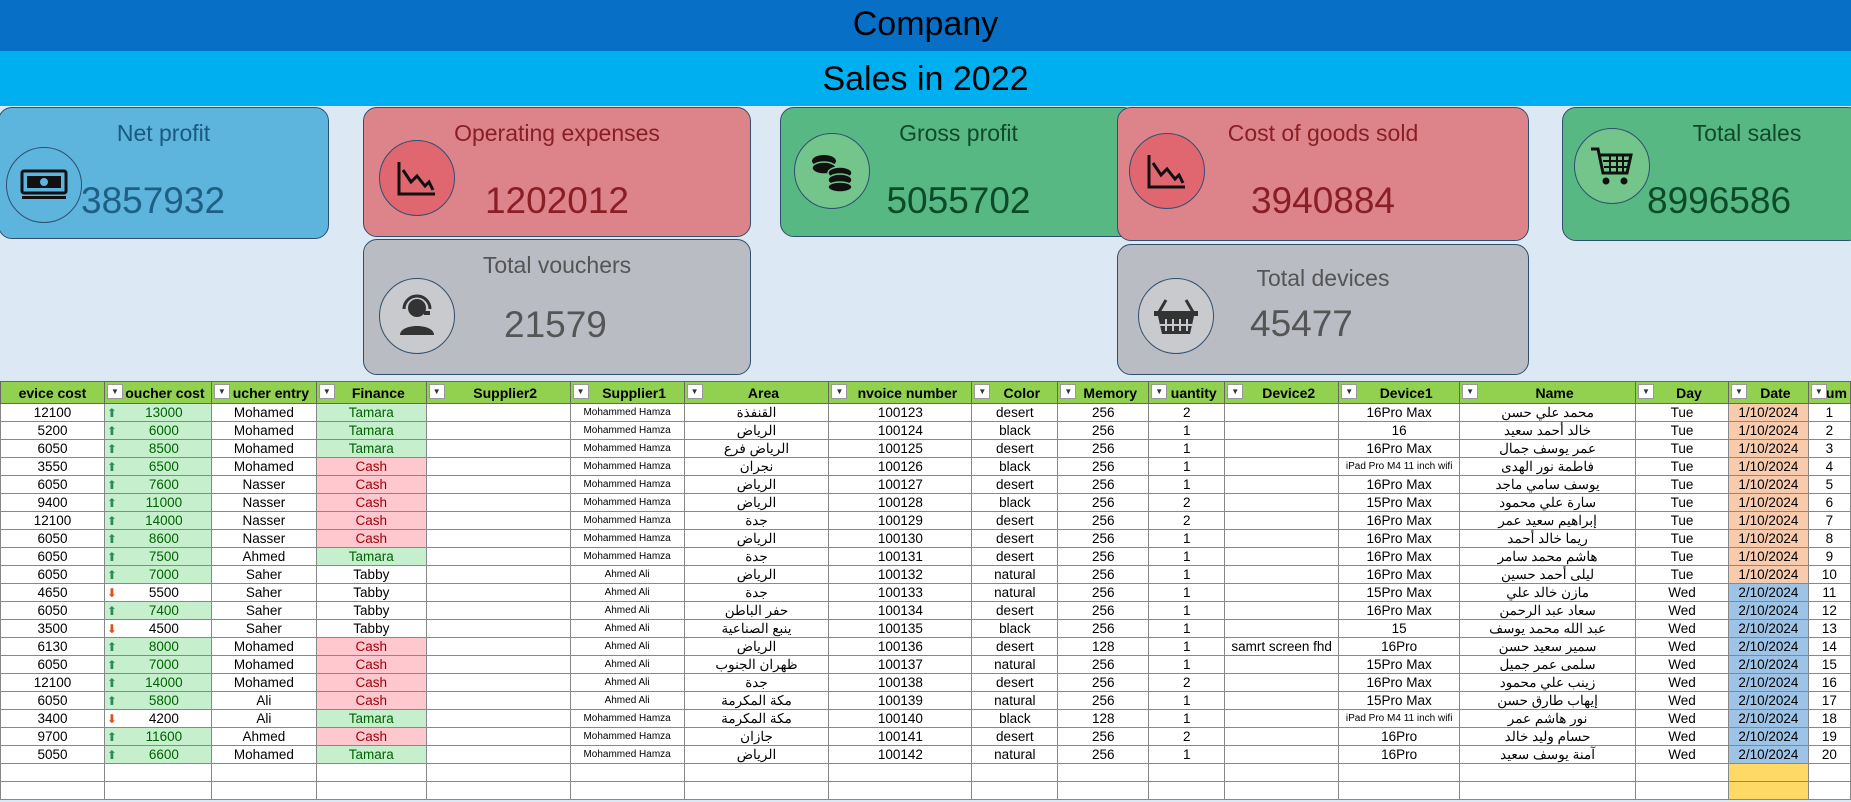 The height and width of the screenshot is (802, 1851). I want to click on table-cell: 7, so click(1829, 520).